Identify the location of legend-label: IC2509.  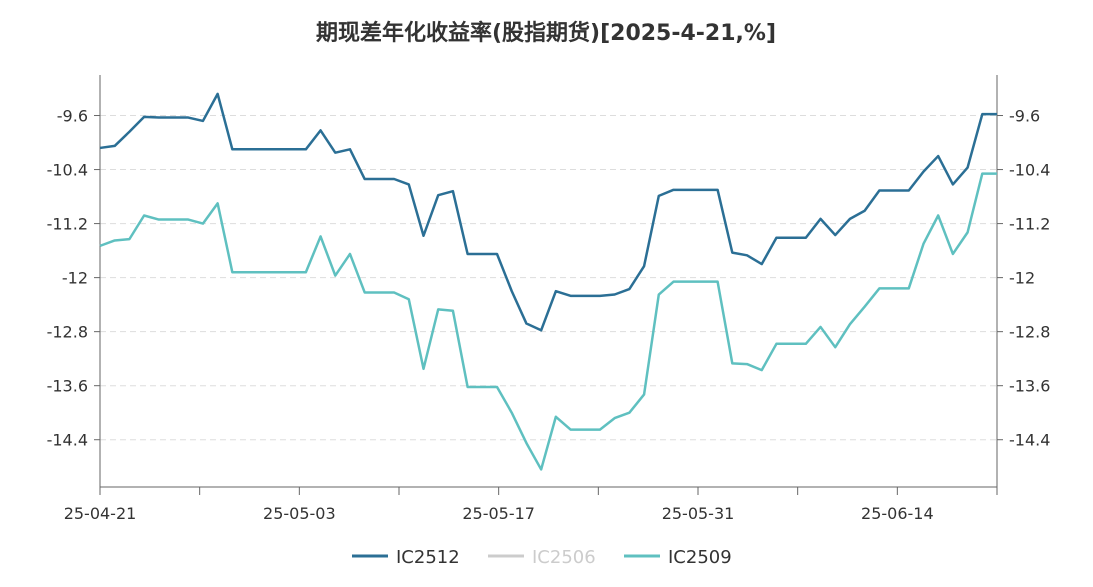
(700, 557).